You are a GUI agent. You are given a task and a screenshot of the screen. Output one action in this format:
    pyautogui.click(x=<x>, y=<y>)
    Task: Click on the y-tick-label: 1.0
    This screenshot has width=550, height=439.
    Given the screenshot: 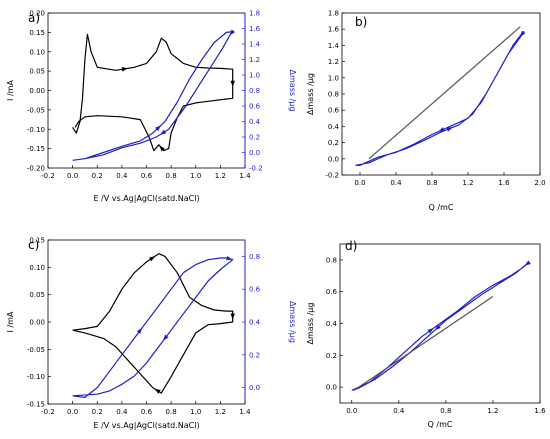 What is the action you would take?
    pyautogui.click(x=333, y=78)
    